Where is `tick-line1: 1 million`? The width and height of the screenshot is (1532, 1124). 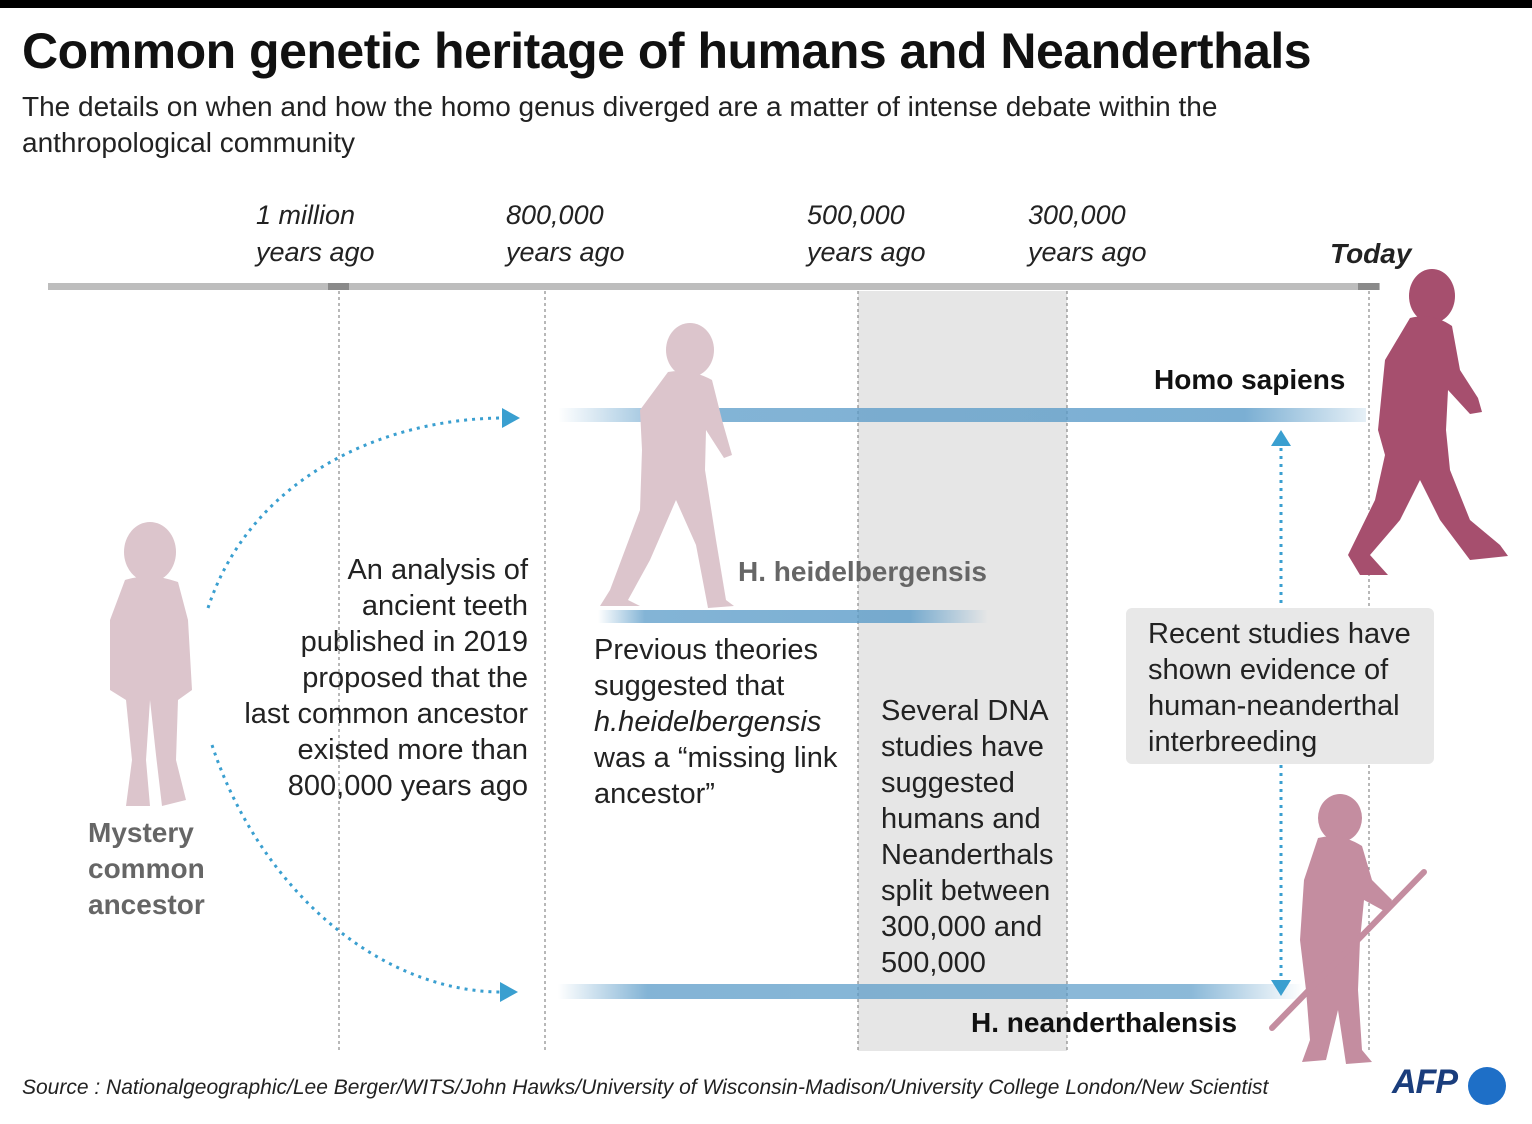
tick-line1: 1 million is located at coordinates (306, 215).